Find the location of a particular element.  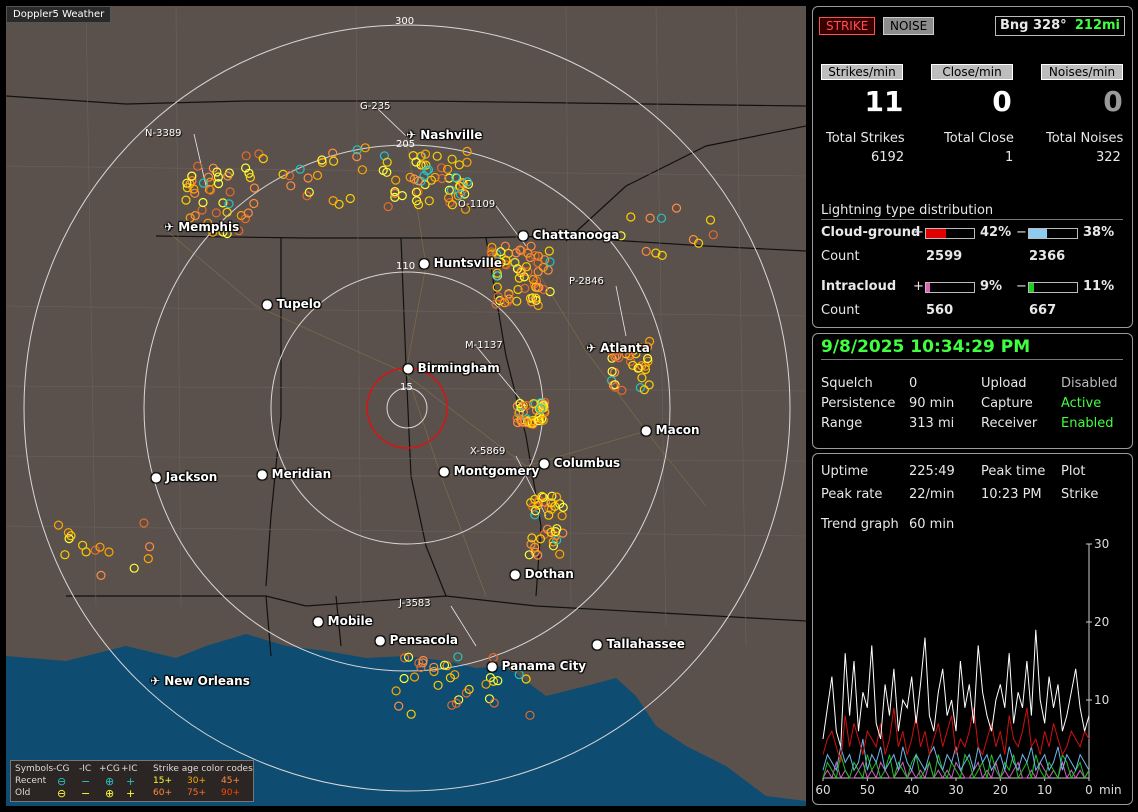

total-noises-label: Total Noises is located at coordinates (1085, 138).